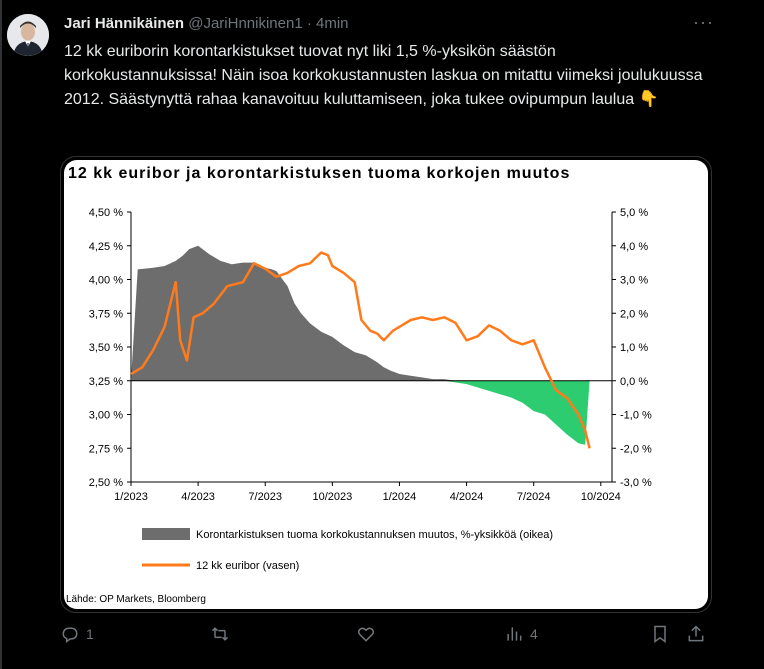 The width and height of the screenshot is (764, 669). I want to click on retweet-icon, so click(220, 634).